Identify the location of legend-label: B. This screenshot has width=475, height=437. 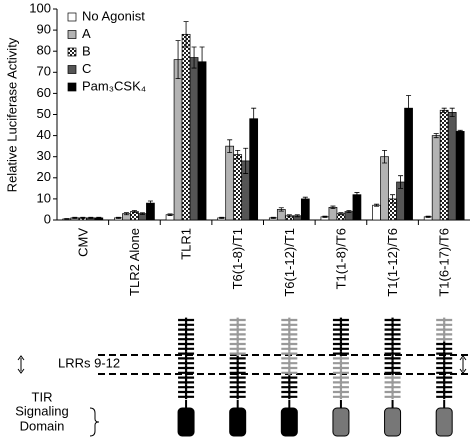
(86, 50).